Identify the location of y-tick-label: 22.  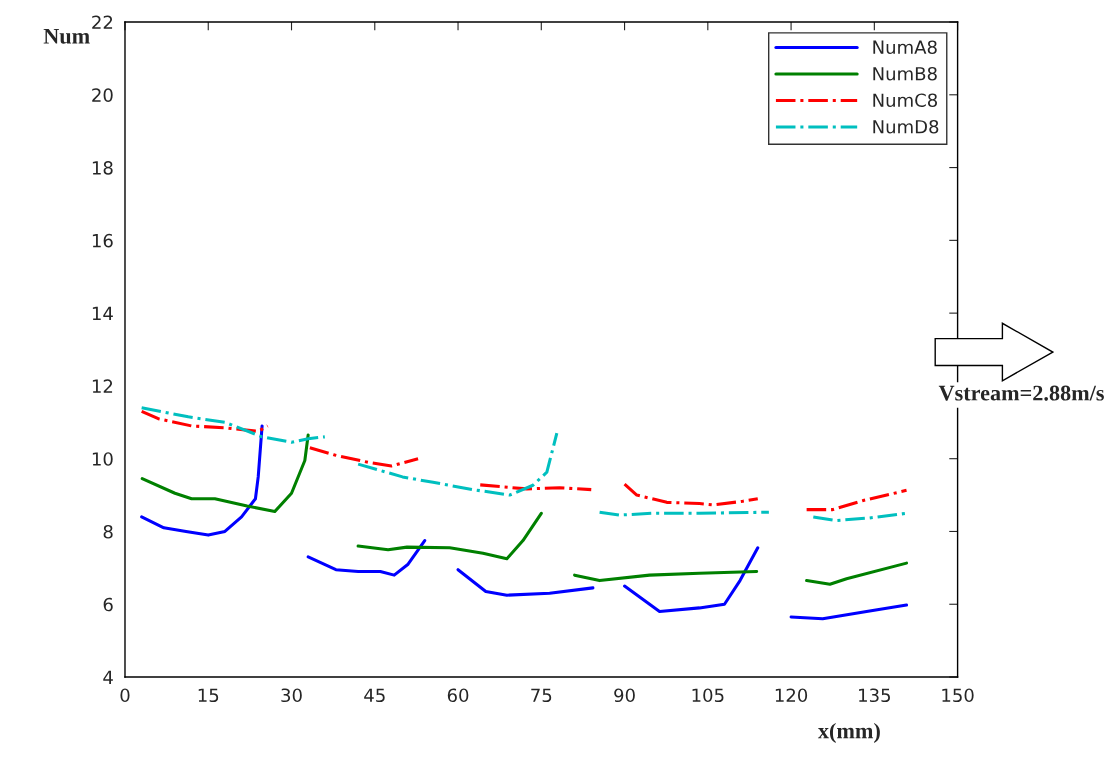
(102, 22).